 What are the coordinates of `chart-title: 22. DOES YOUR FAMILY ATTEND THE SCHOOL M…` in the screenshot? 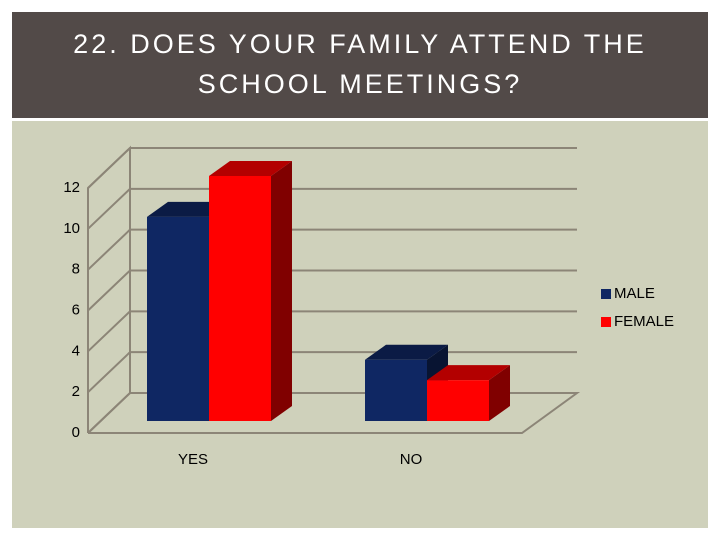 It's located at (360, 64).